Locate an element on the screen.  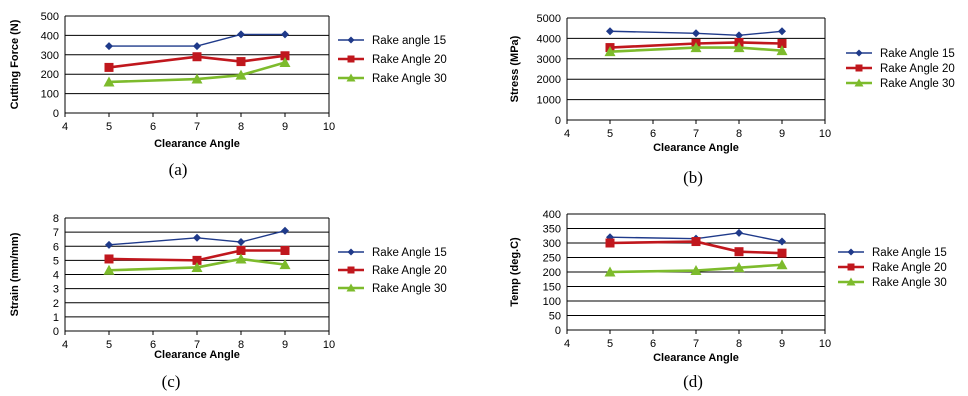
y-axis-label: Cutting Force (N) is located at coordinates (15, 64).